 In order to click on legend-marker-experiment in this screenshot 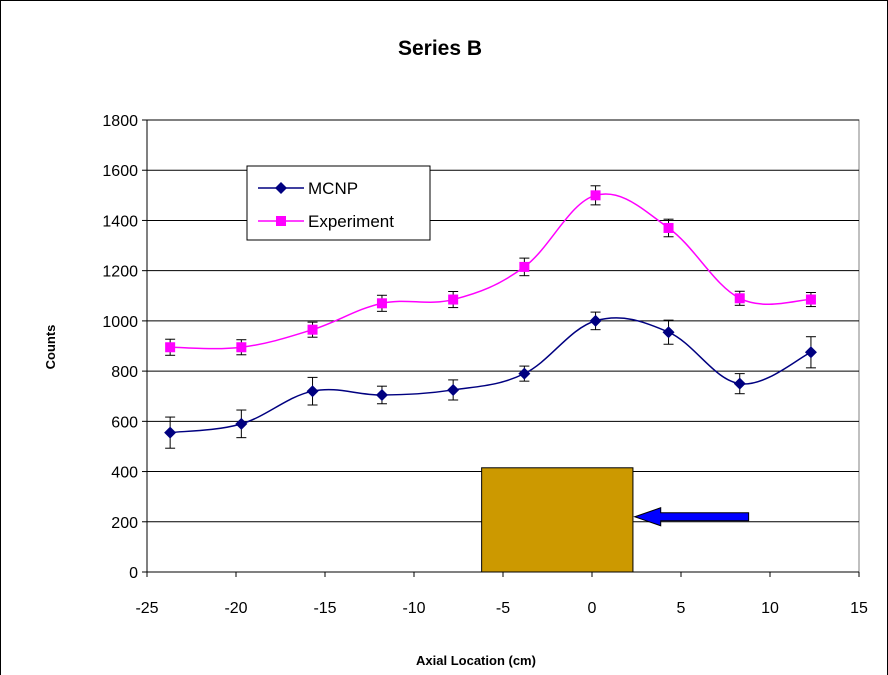, I will do `click(281, 221)`.